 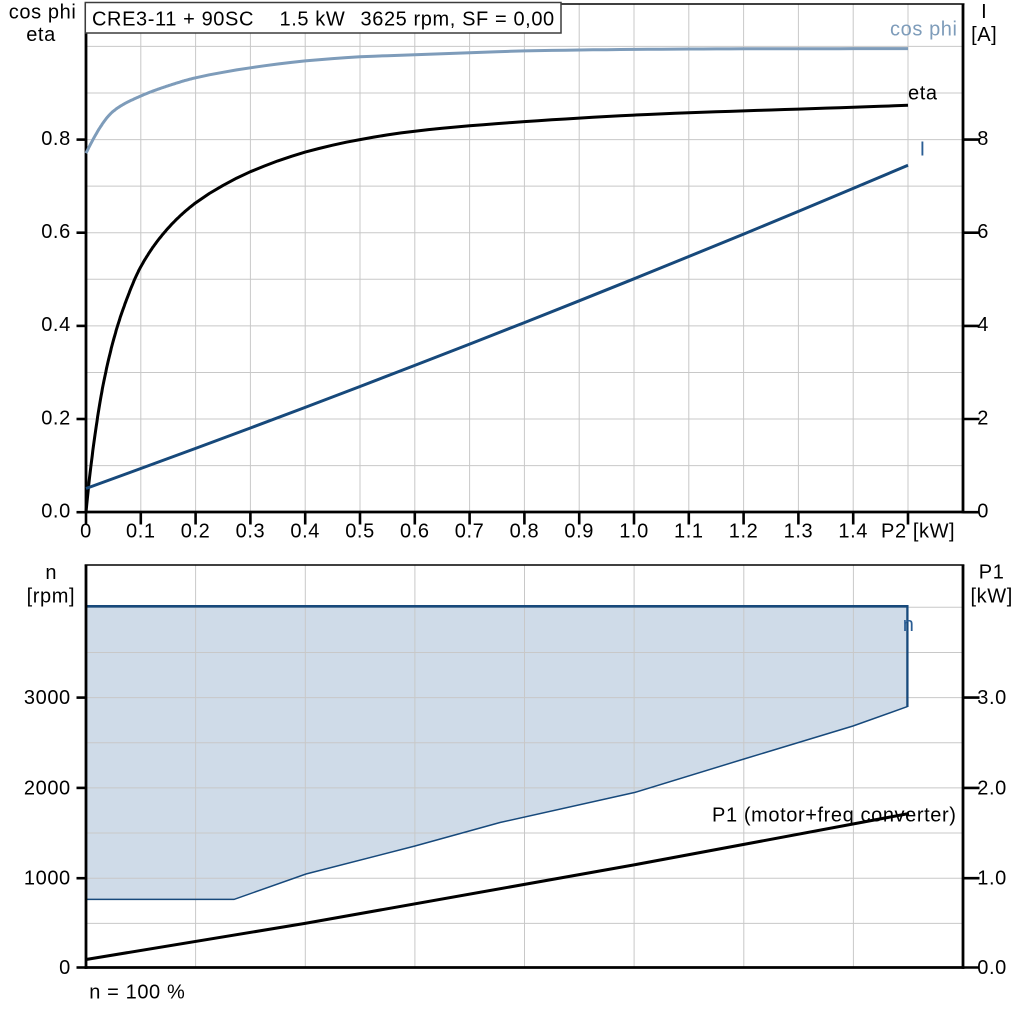 What do you see at coordinates (579, 531) in the screenshot?
I see `svg-text: 0.9` at bounding box center [579, 531].